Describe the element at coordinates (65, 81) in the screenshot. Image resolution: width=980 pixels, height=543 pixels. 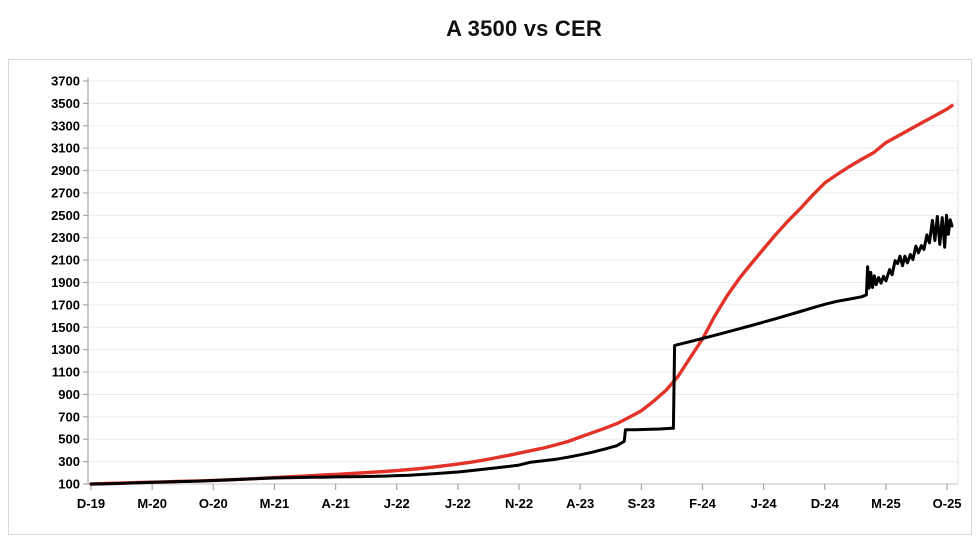
I see `y-tick-label: 3700` at that location.